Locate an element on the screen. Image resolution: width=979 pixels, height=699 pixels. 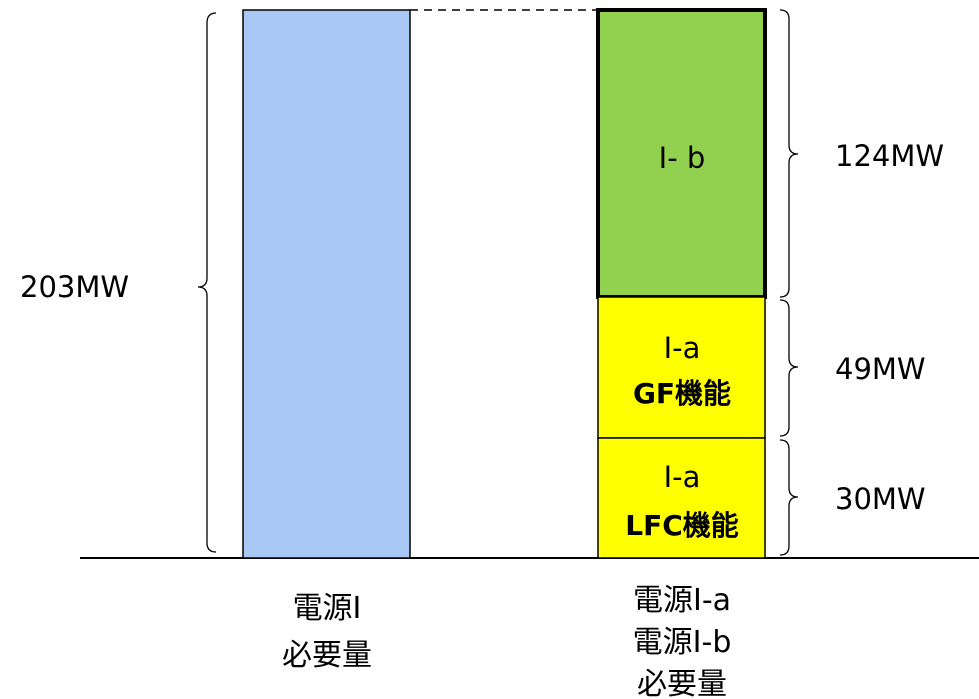
segment-gf-title: Ⅰ-a is located at coordinates (682, 348).